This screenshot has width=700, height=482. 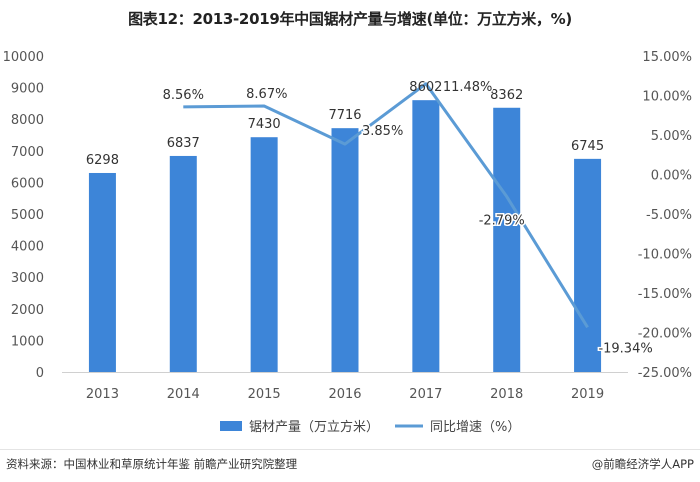 What do you see at coordinates (344, 115) in the screenshot?
I see `bar-data-label: 7716` at bounding box center [344, 115].